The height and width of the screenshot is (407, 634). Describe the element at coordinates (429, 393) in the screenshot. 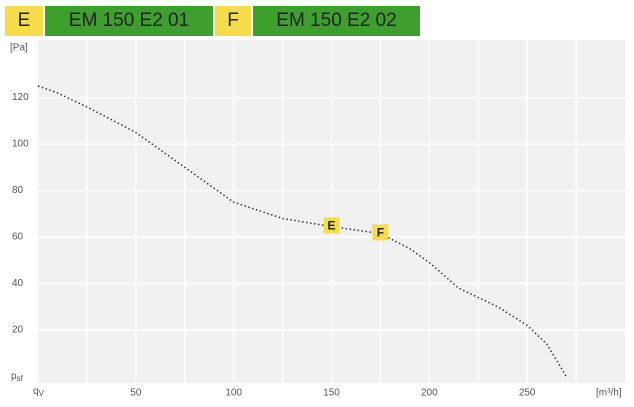

I see `x-tick-label: 200` at that location.